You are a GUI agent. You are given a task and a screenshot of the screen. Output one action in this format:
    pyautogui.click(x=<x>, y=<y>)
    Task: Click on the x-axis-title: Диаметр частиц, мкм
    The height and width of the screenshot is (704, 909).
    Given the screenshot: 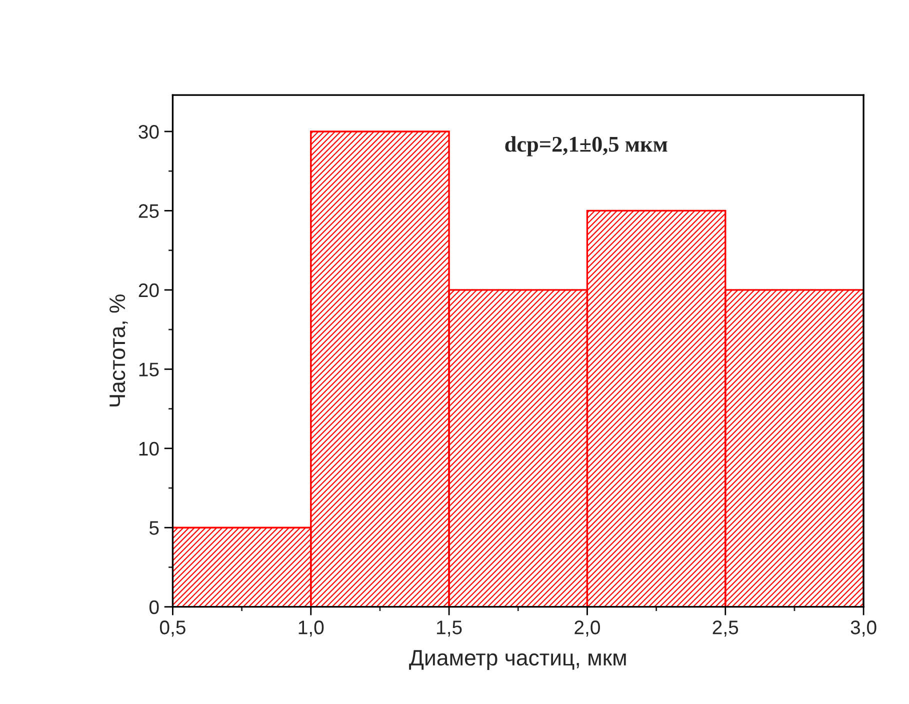 What is the action you would take?
    pyautogui.click(x=517, y=660)
    